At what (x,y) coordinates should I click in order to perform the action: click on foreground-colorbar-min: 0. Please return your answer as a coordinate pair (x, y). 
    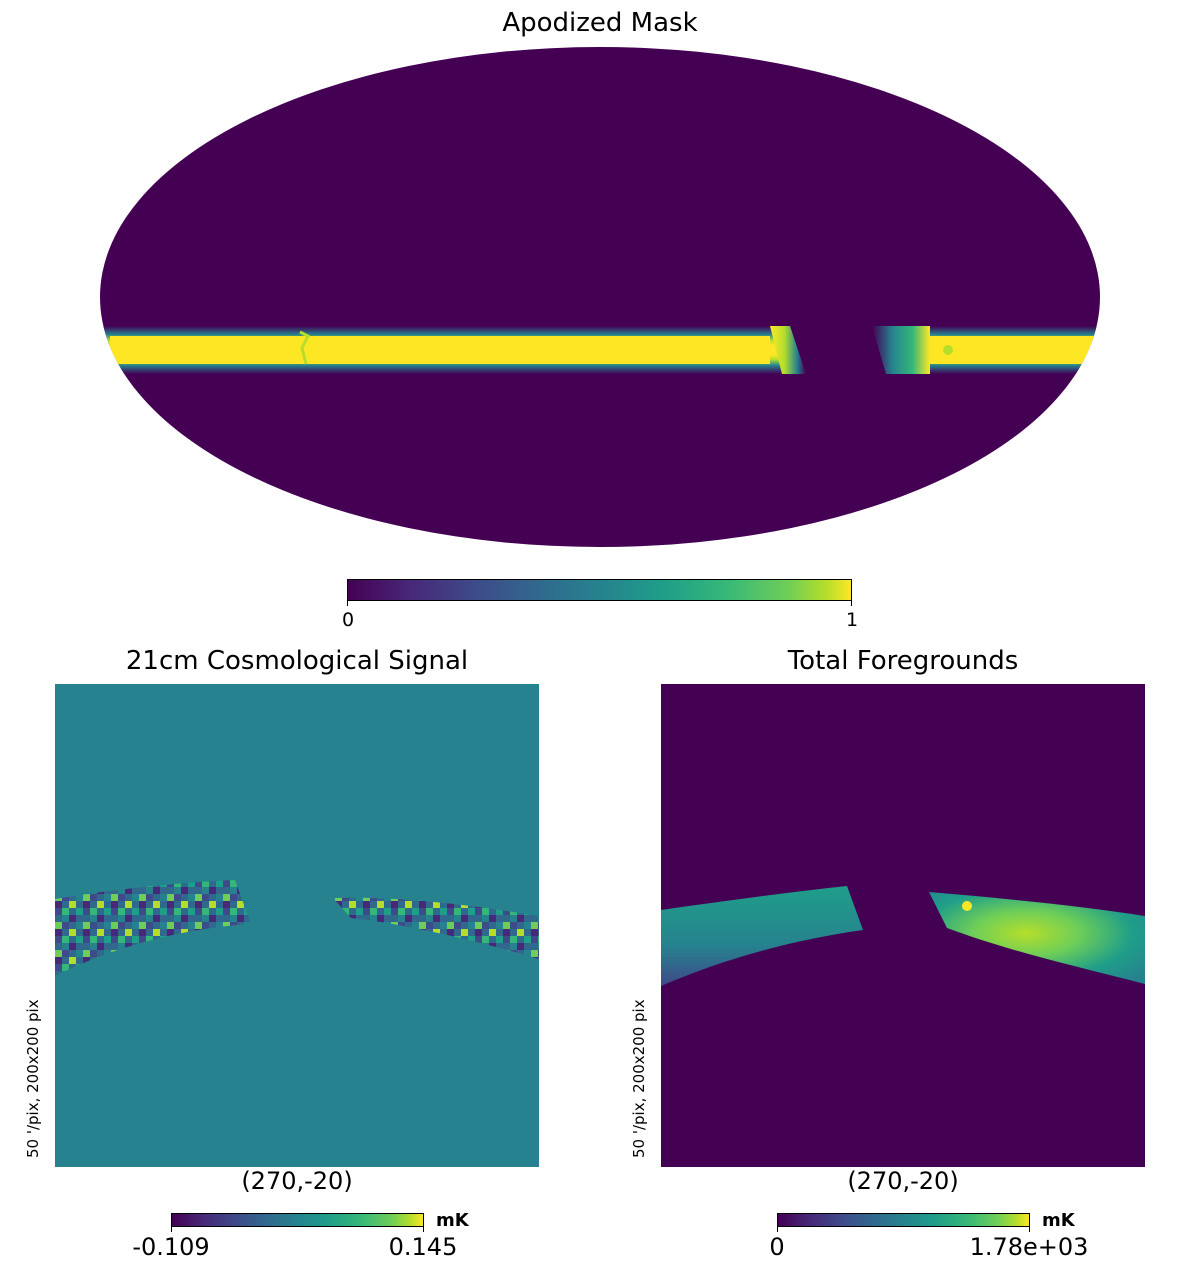
    Looking at the image, I should click on (777, 1247).